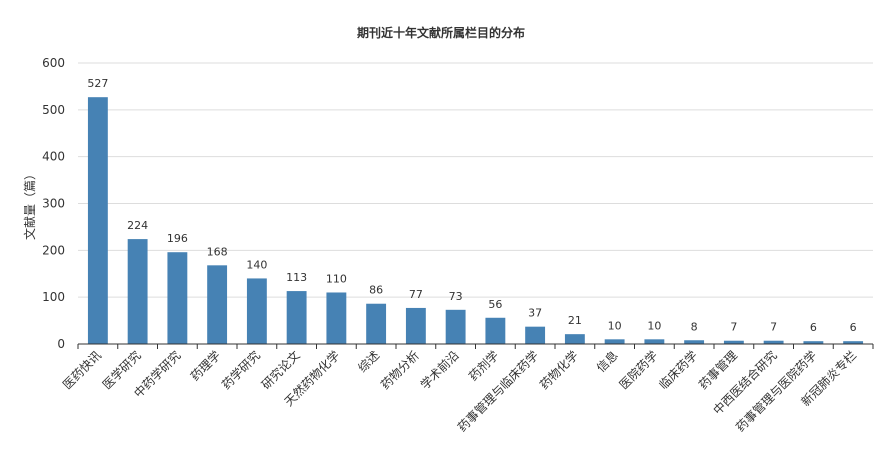 Image resolution: width=883 pixels, height=453 pixels. What do you see at coordinates (137, 225) in the screenshot?
I see `data-label: 224` at bounding box center [137, 225].